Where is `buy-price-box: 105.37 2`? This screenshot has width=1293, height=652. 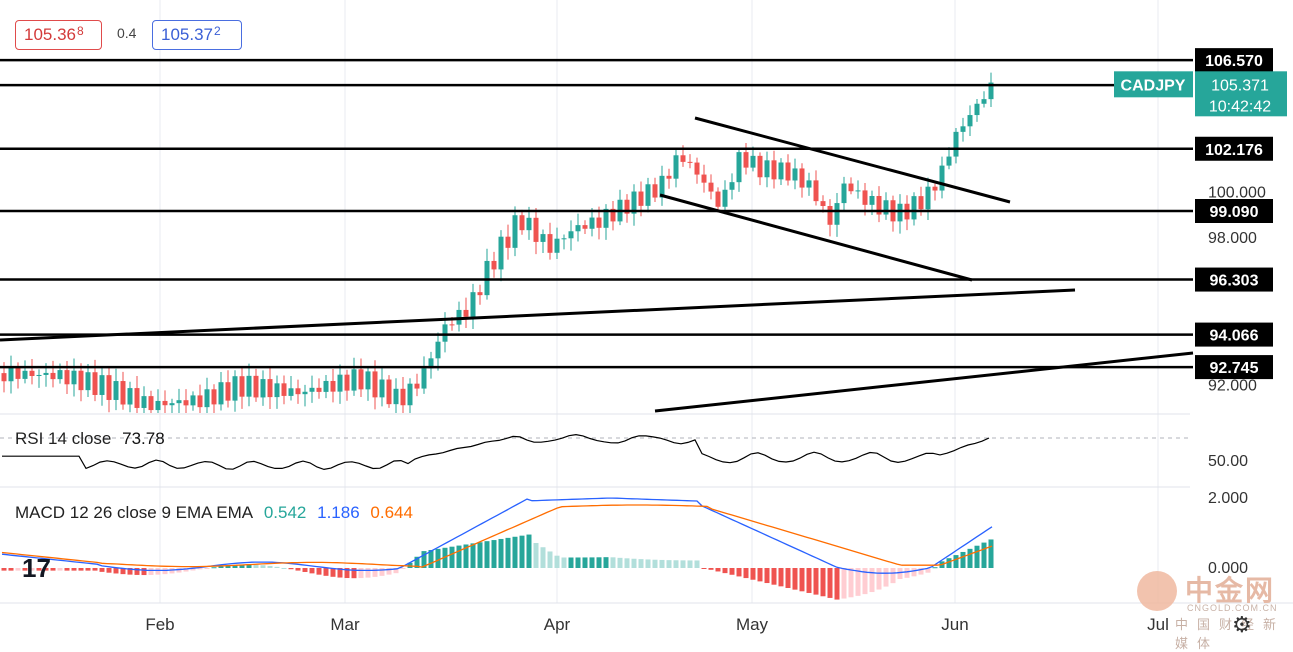 buy-price-box: 105.37 2 is located at coordinates (197, 35).